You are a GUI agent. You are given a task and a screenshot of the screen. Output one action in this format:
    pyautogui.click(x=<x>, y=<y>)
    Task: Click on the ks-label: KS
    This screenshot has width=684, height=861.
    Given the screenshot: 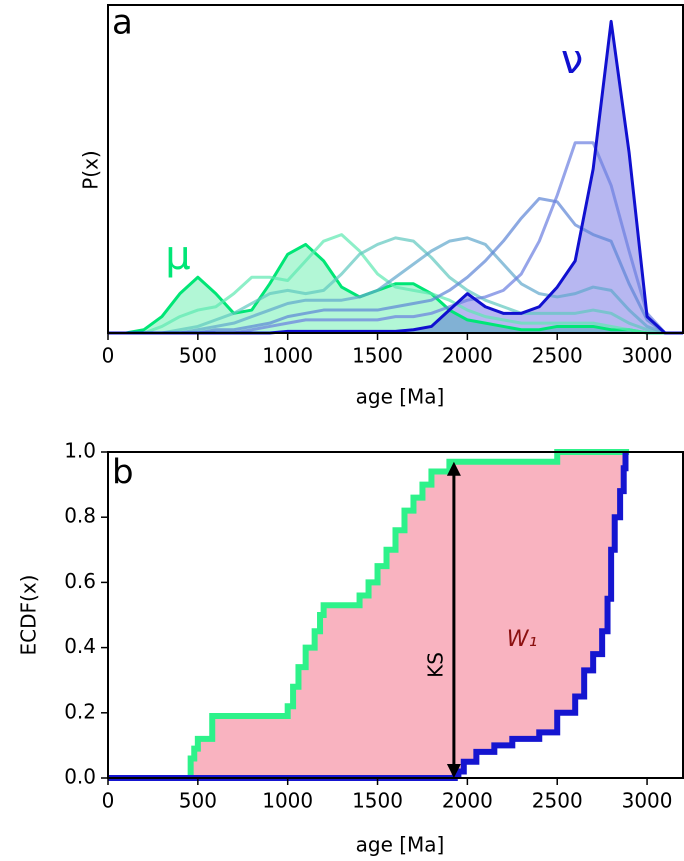 What is the action you would take?
    pyautogui.click(x=436, y=665)
    